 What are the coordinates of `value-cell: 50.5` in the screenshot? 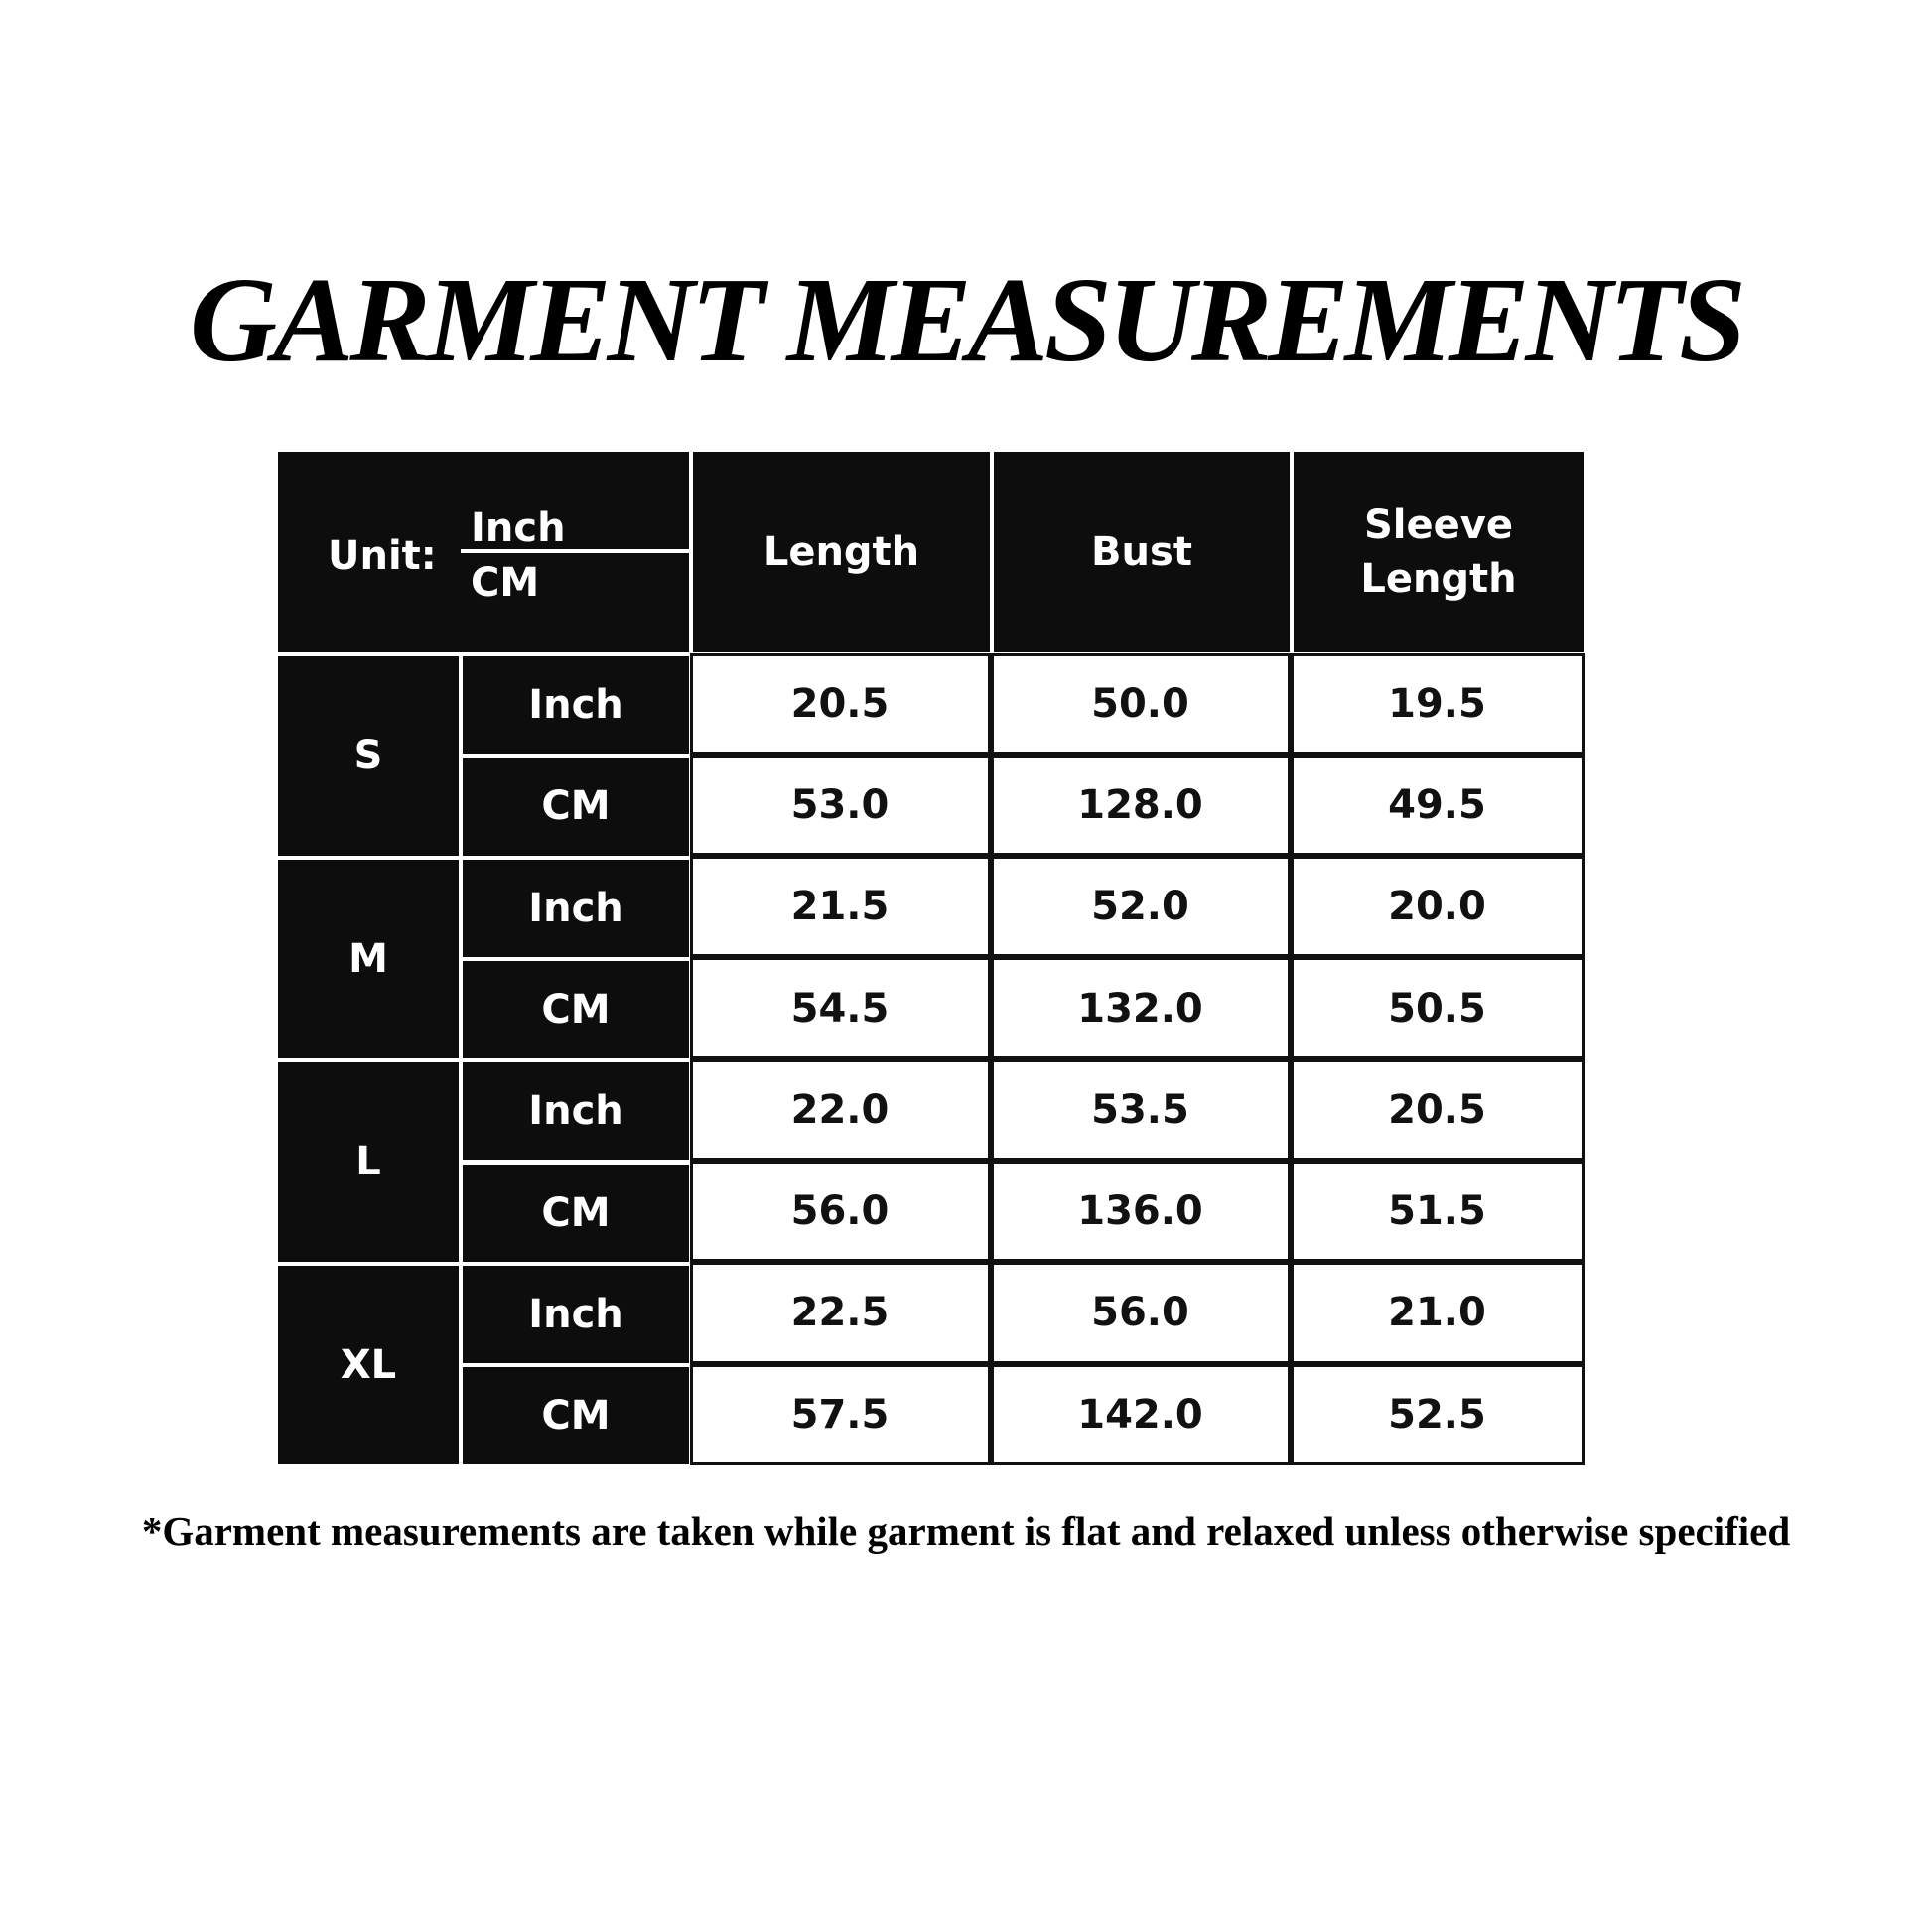 It's located at (1438, 1008).